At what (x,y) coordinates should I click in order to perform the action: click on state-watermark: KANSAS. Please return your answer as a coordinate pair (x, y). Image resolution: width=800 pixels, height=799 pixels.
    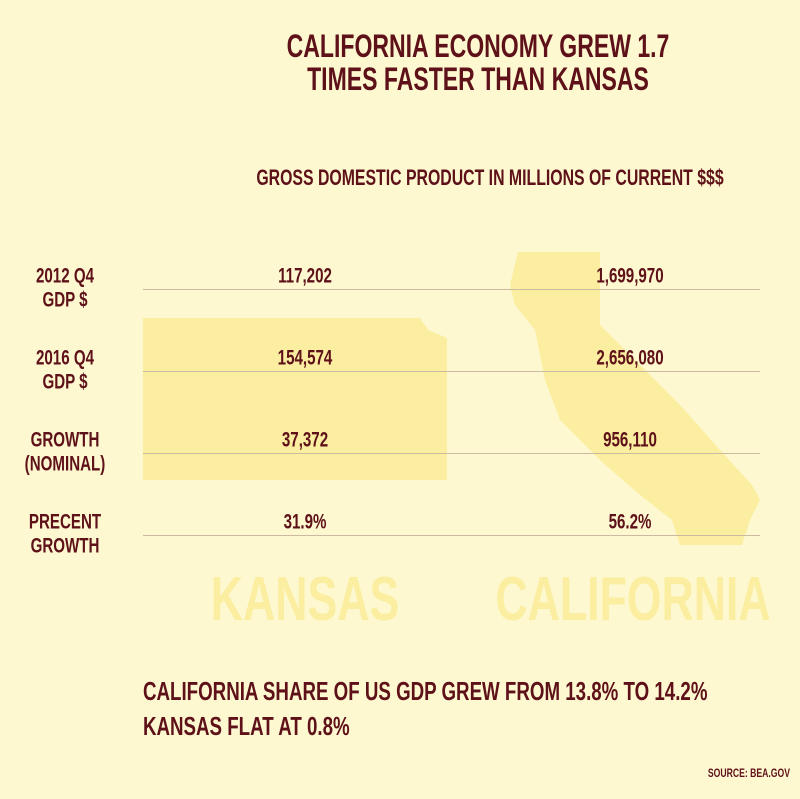
    Looking at the image, I should click on (305, 599).